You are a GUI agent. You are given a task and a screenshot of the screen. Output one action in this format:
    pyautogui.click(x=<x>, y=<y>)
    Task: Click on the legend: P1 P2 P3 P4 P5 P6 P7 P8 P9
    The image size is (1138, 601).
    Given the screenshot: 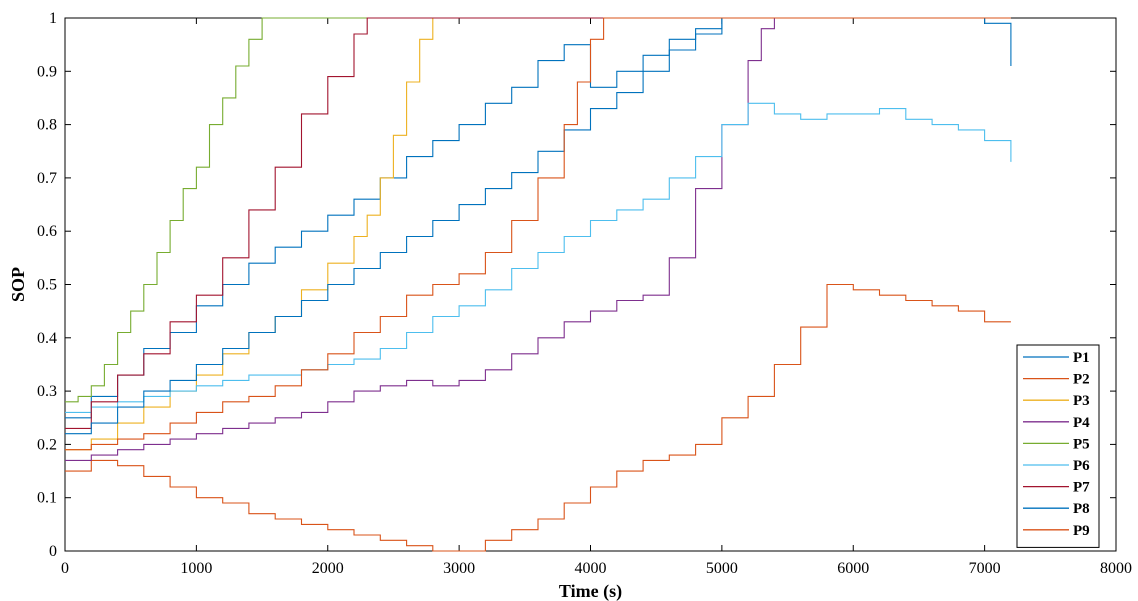 What is the action you would take?
    pyautogui.click(x=1058, y=446)
    